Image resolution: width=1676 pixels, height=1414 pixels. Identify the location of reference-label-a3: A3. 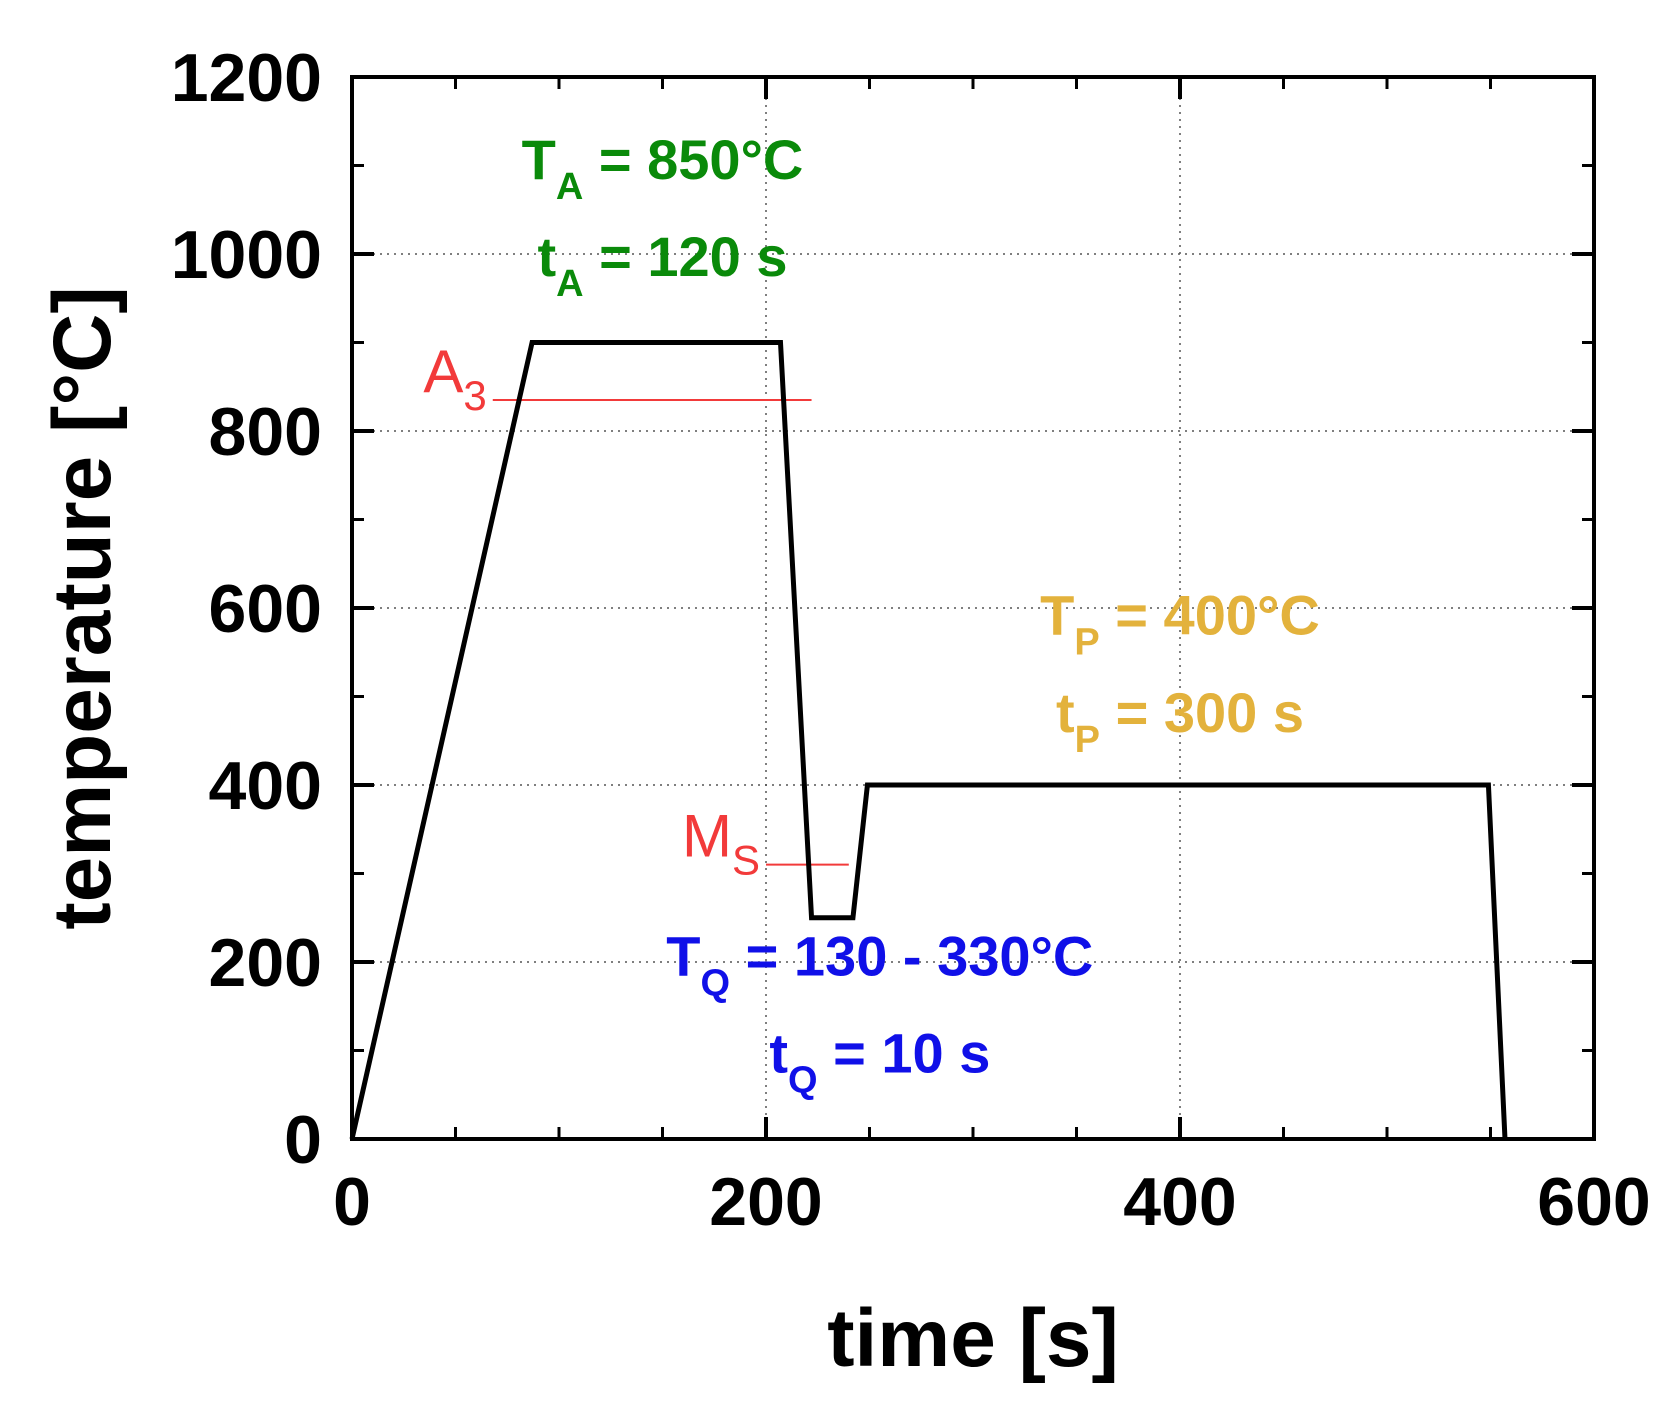
(454, 378).